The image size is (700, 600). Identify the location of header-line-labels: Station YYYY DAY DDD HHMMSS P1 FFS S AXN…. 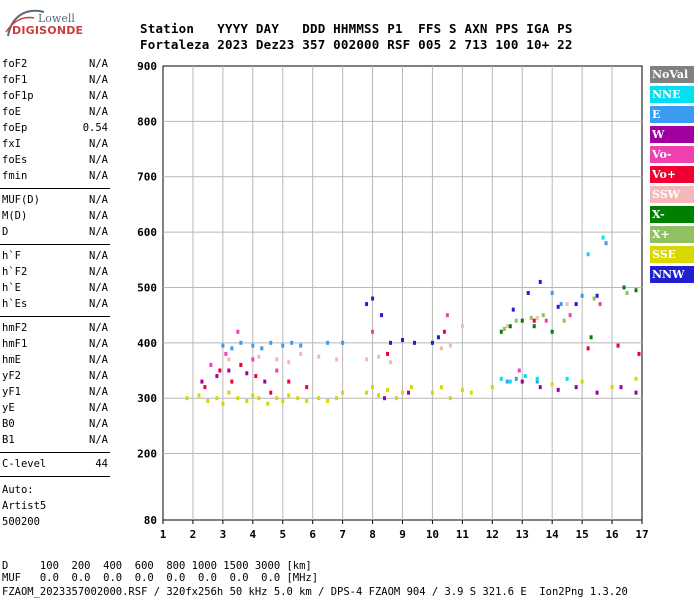
(356, 28).